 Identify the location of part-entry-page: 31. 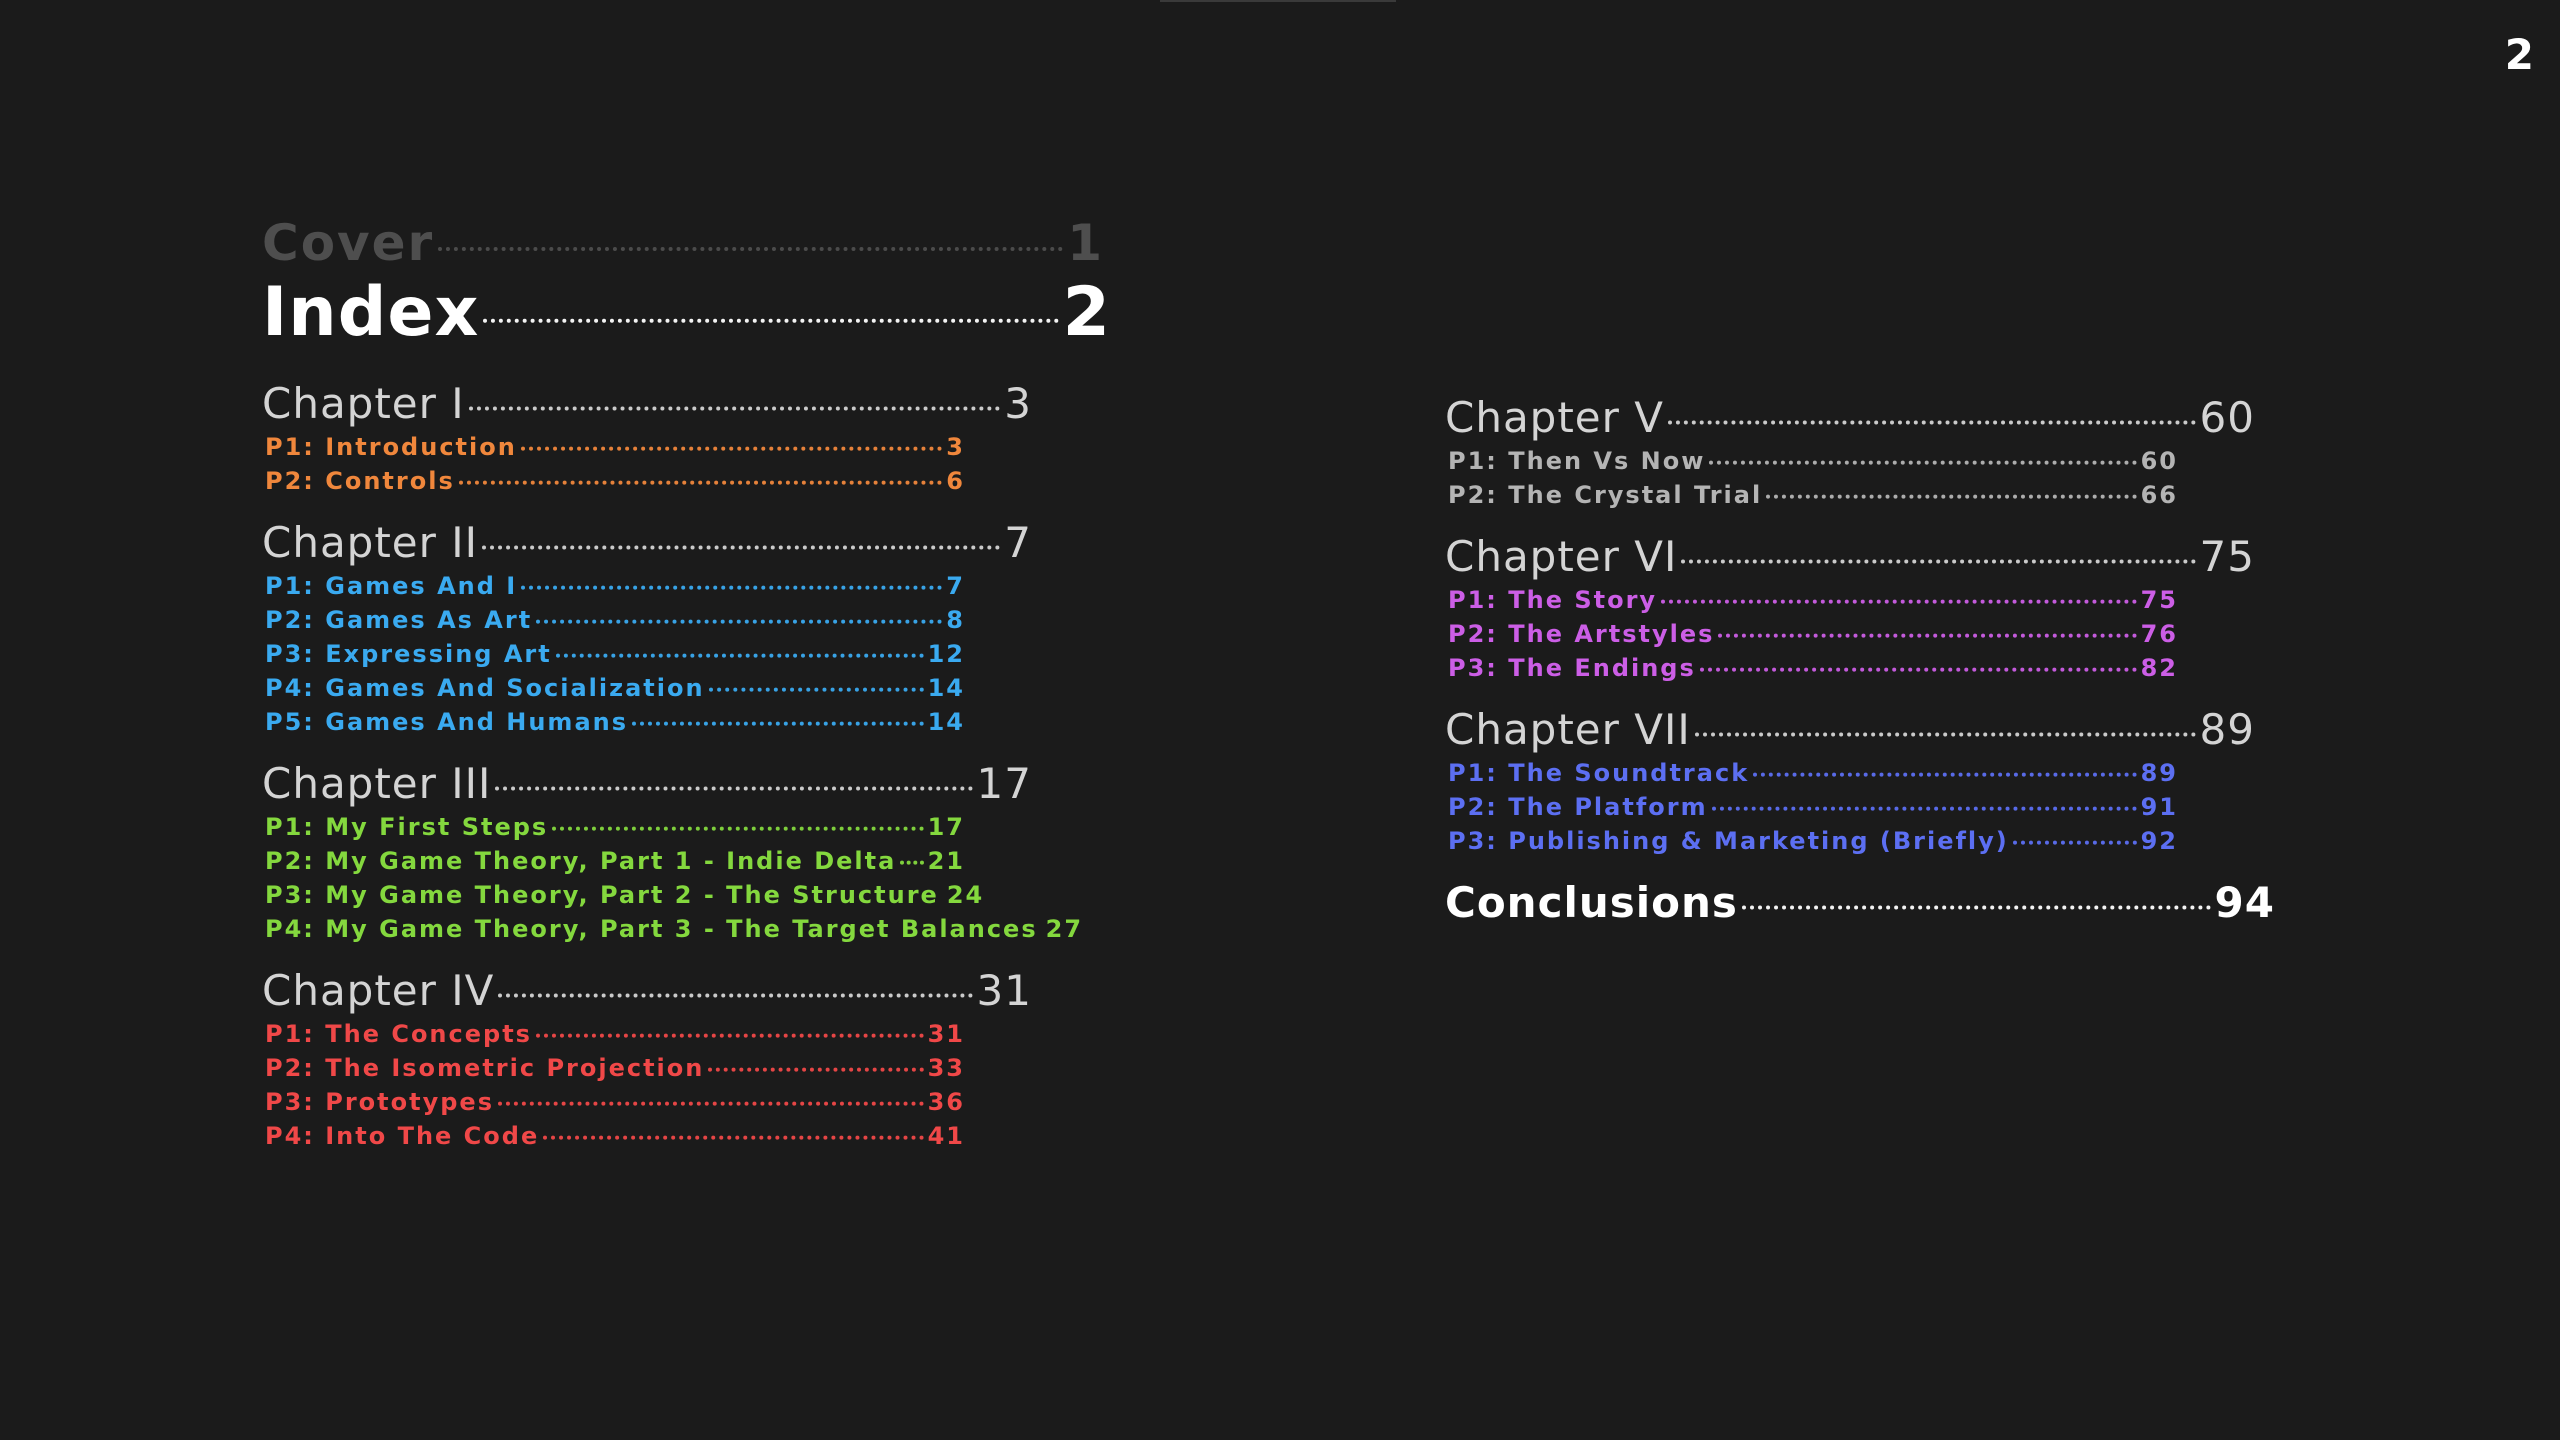
(946, 1034).